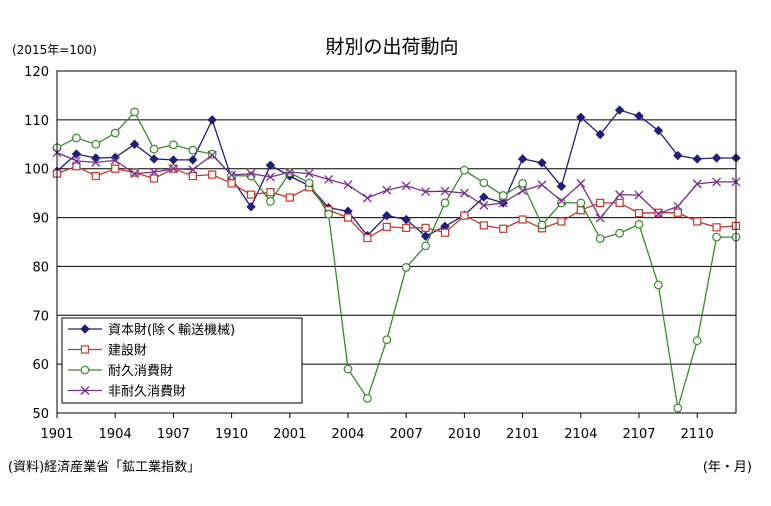 Image resolution: width=771 pixels, height=506 pixels. What do you see at coordinates (464, 434) in the screenshot?
I see `x-tick-label: 2010` at bounding box center [464, 434].